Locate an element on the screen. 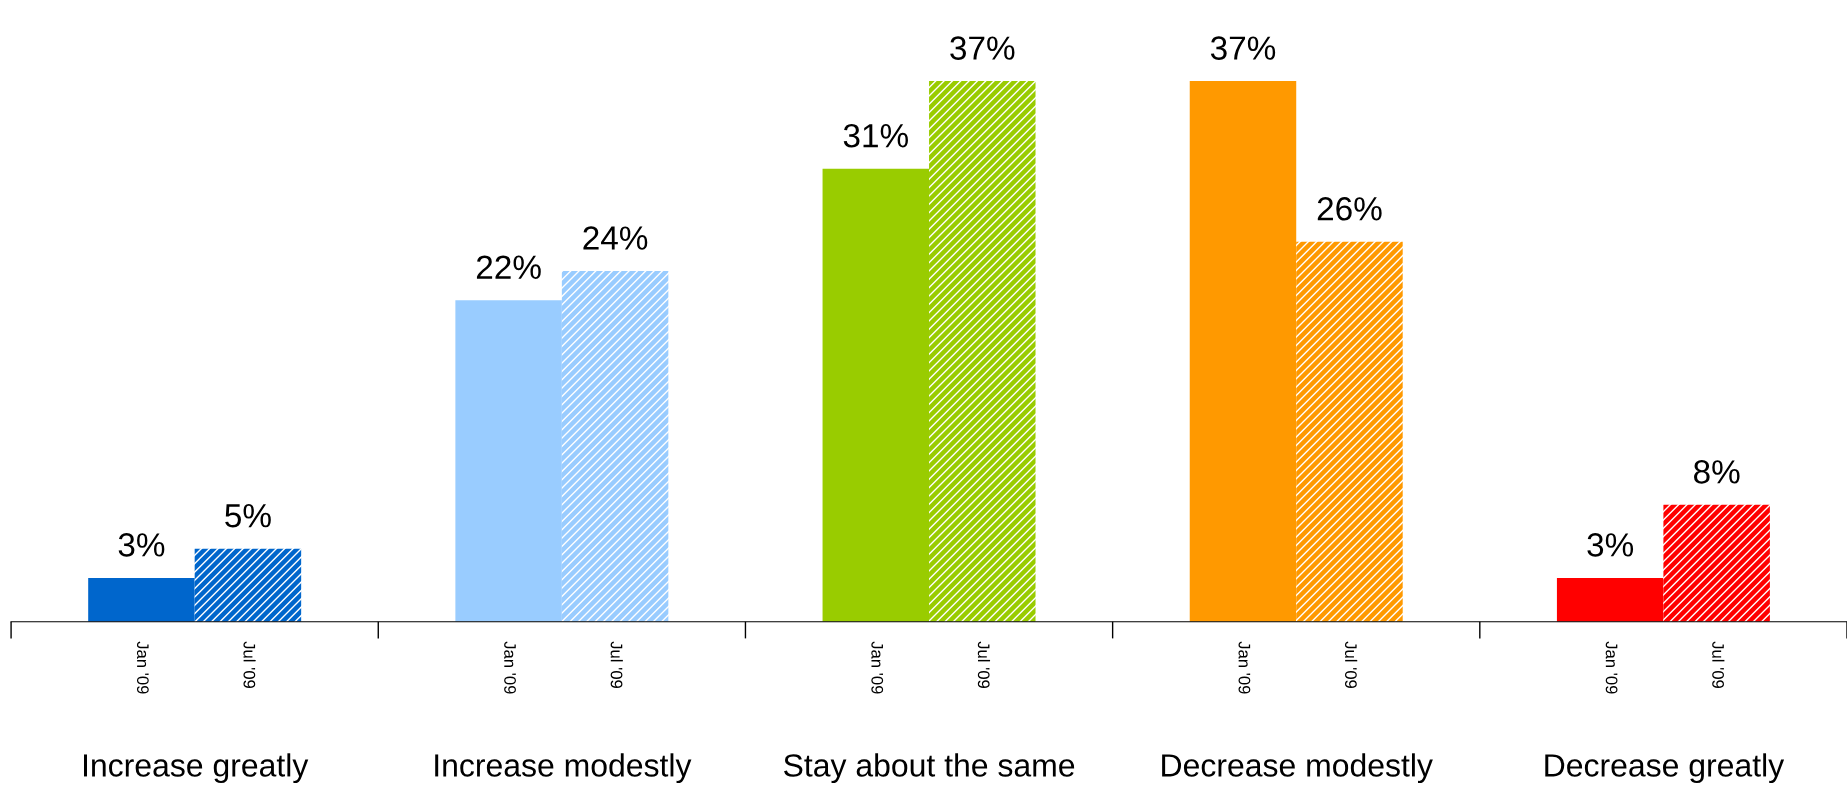 The image size is (1847, 787). data-label: 26% is located at coordinates (1349, 209).